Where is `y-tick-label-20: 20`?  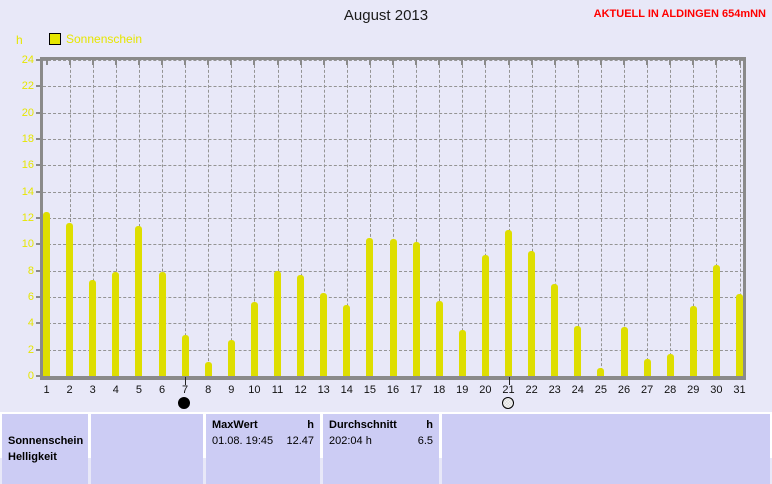
y-tick-label-20: 20 is located at coordinates (27, 112).